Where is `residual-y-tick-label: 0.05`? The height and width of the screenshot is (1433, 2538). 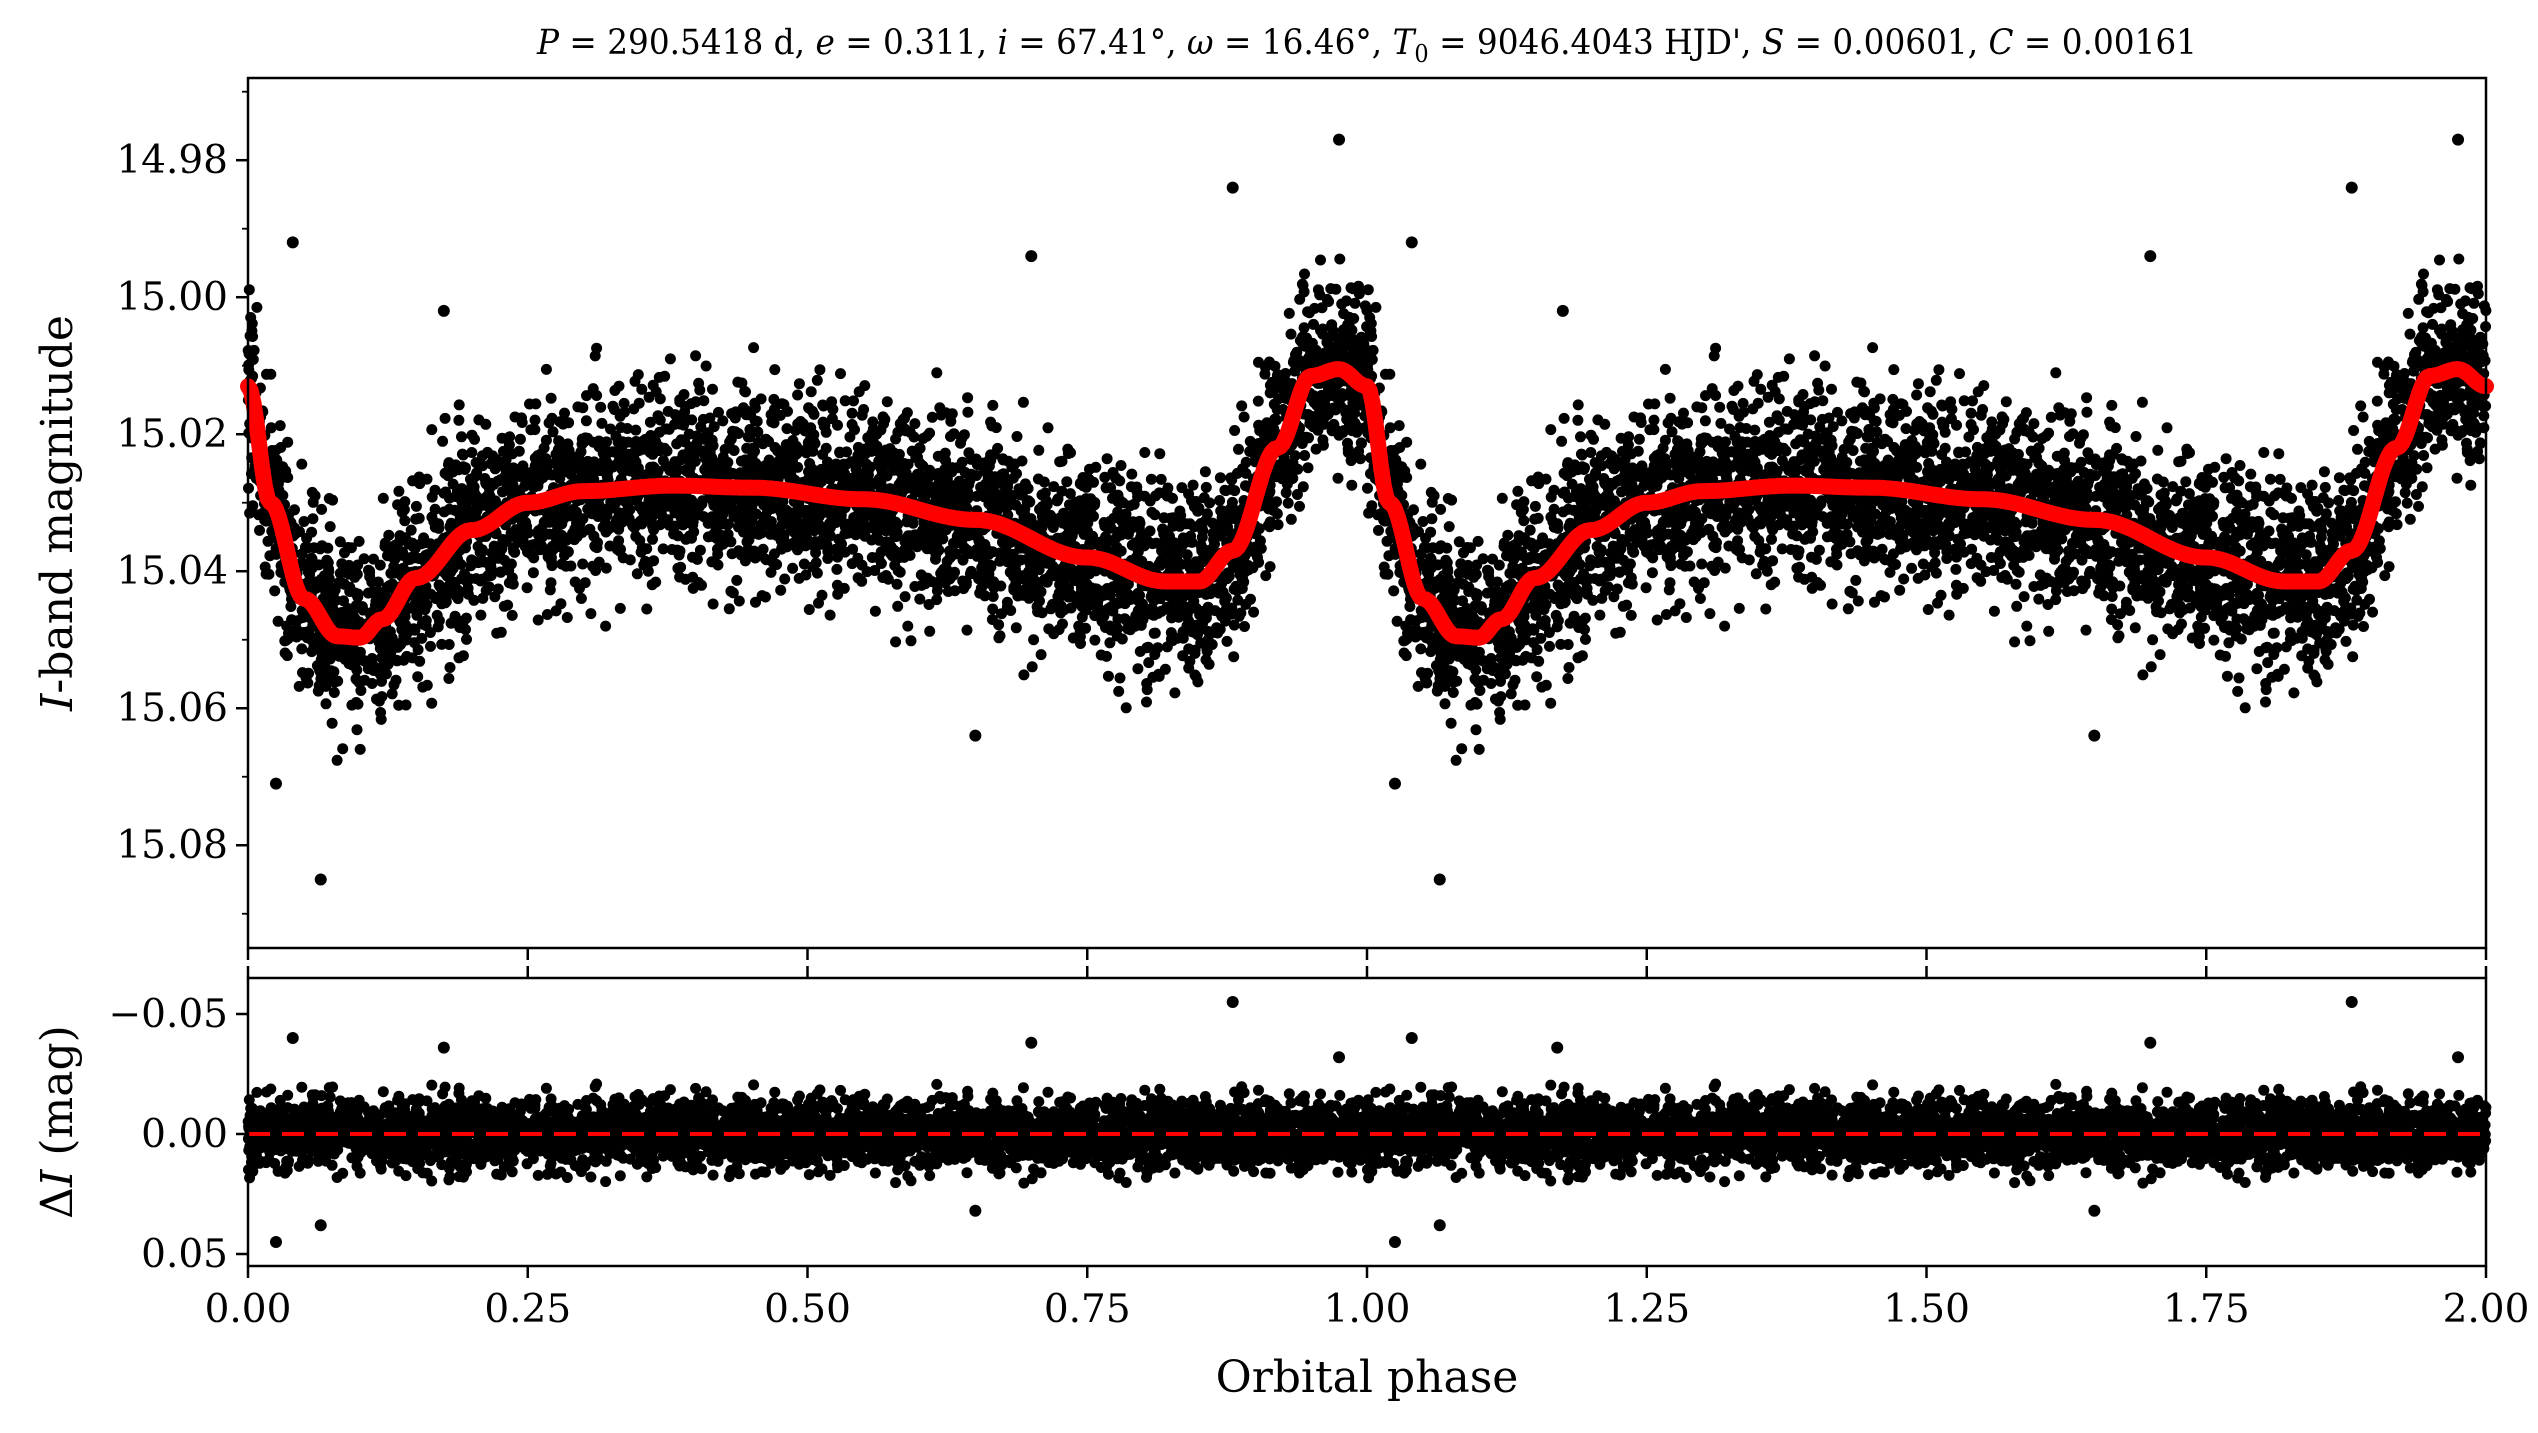 residual-y-tick-label: 0.05 is located at coordinates (184, 1254).